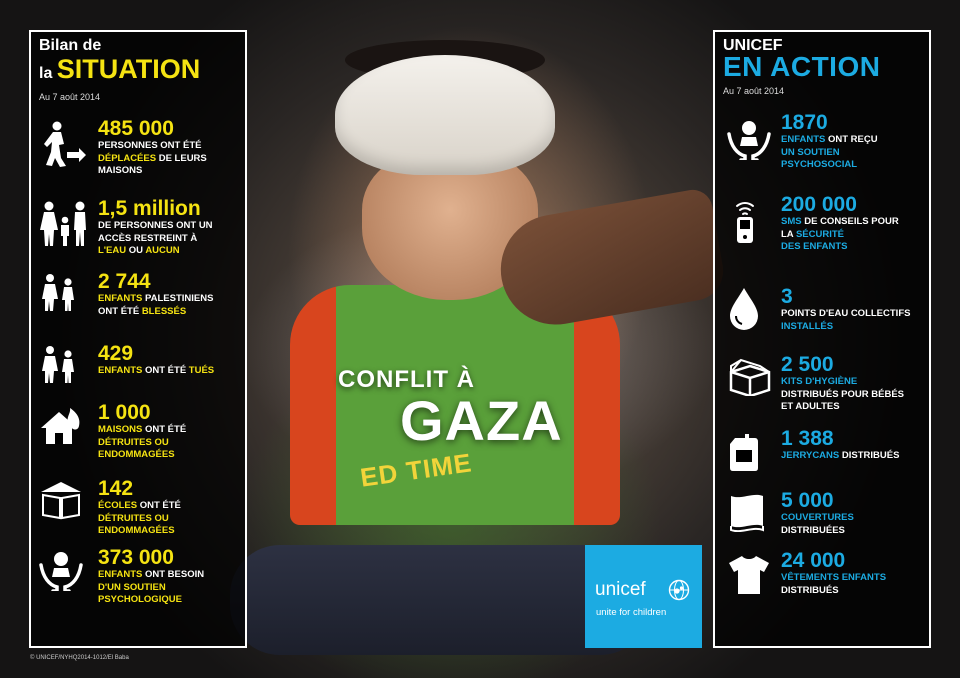 The image size is (960, 678). What do you see at coordinates (178, 298) in the screenshot?
I see `stat-desc-part: PALESTINIENS` at bounding box center [178, 298].